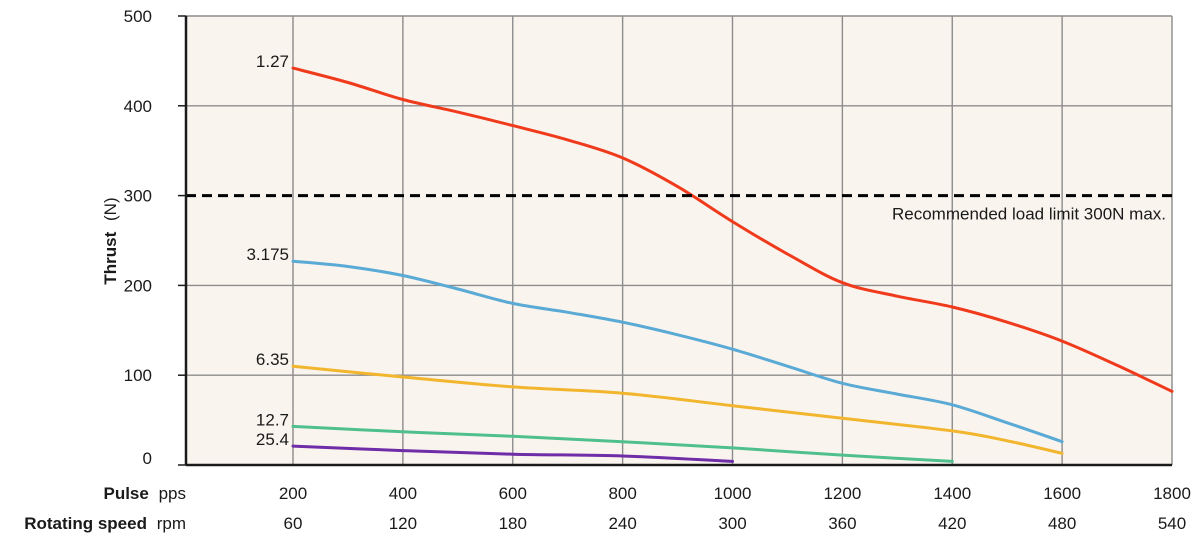  I want to click on x-tick-label-pulse: 400, so click(403, 493).